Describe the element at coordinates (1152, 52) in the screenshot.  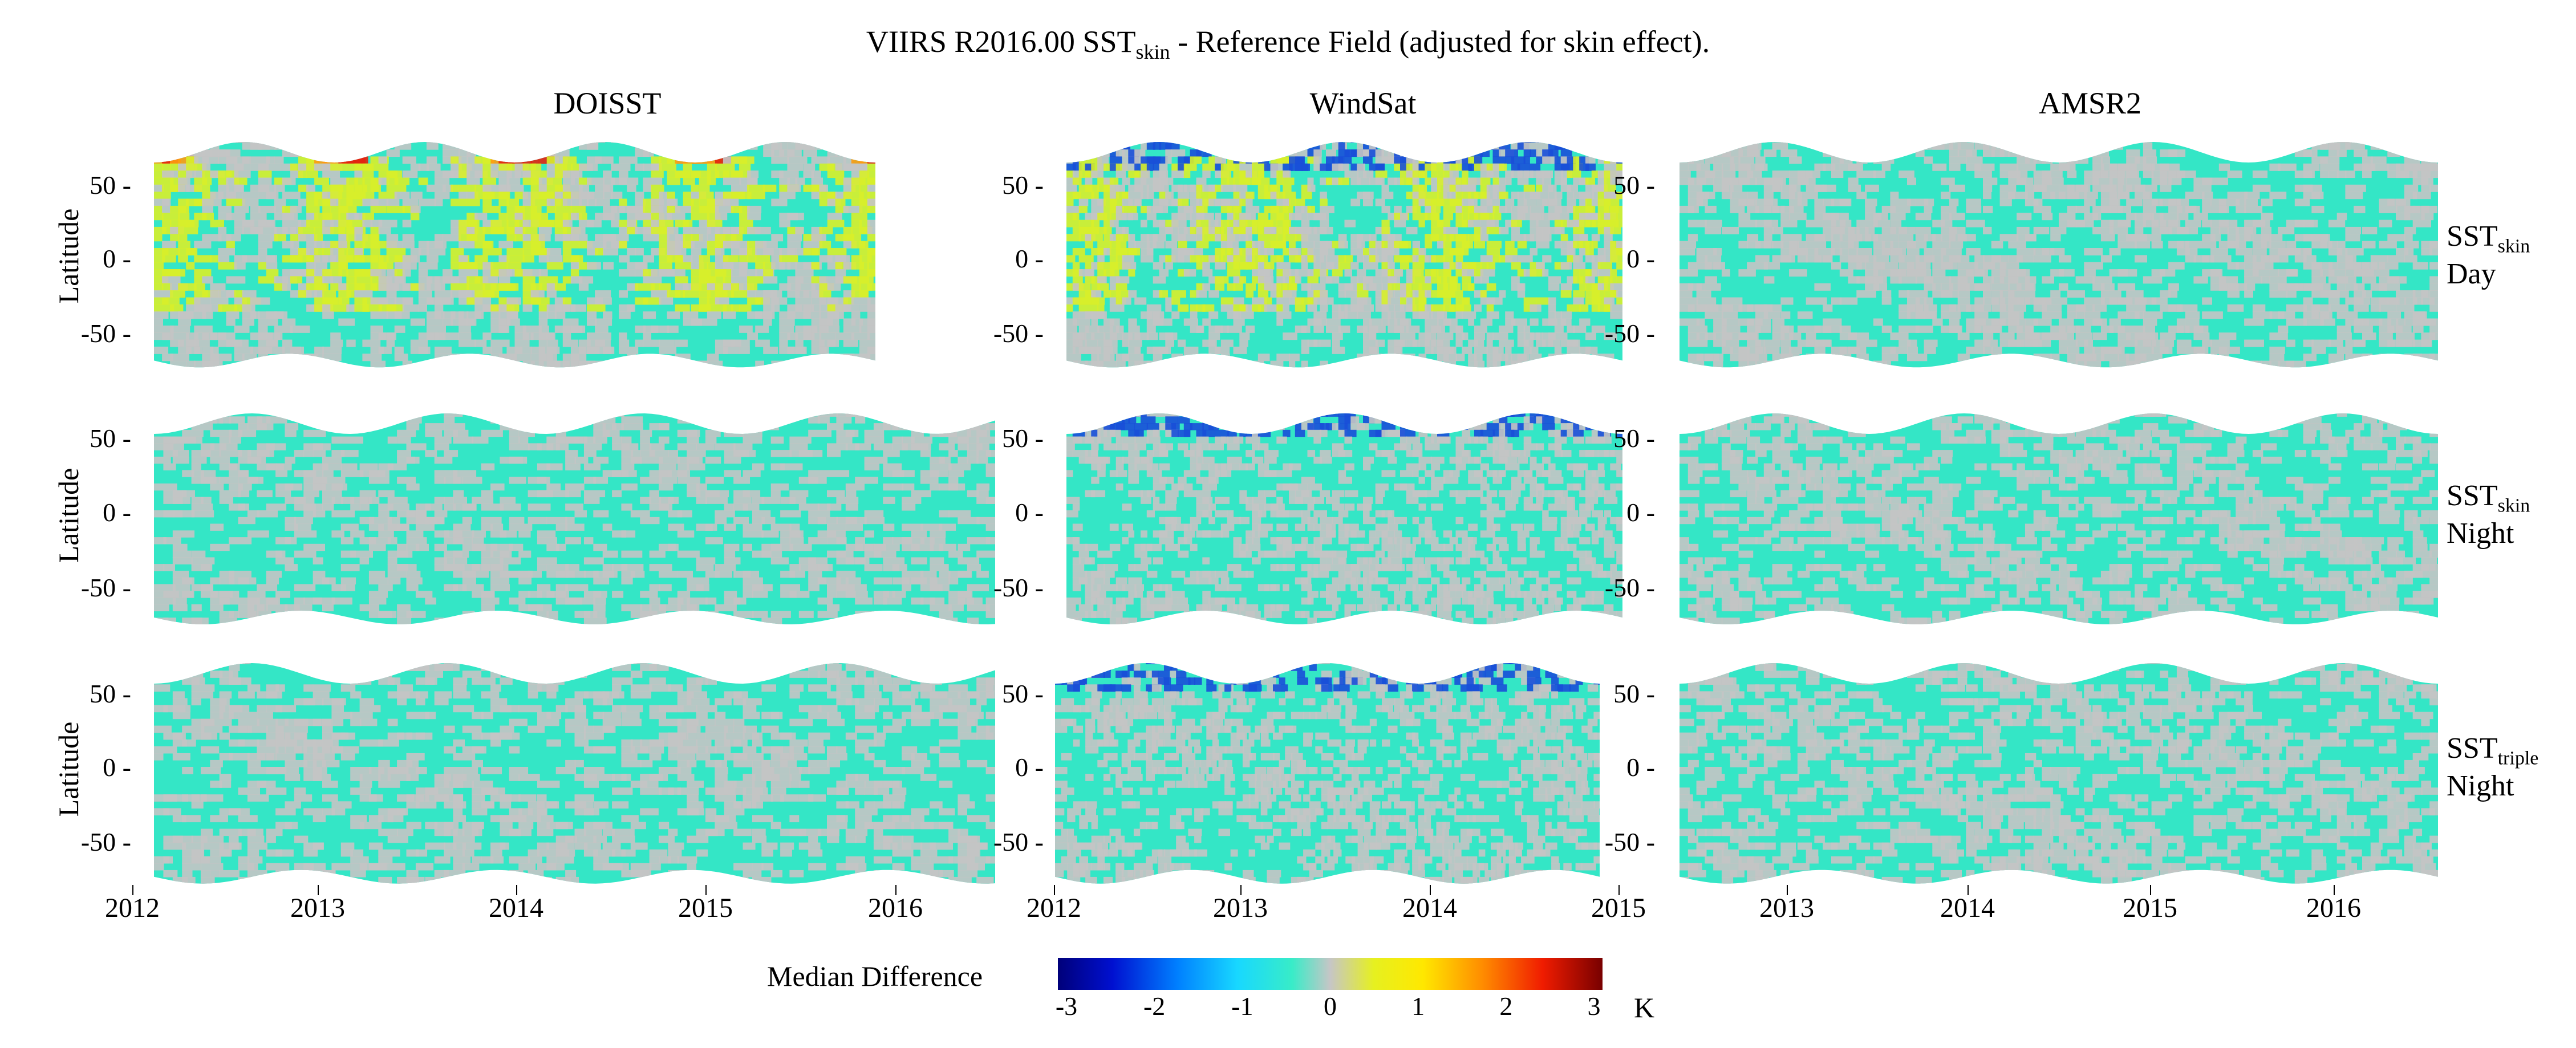
I see `title-subscript: skin` at that location.